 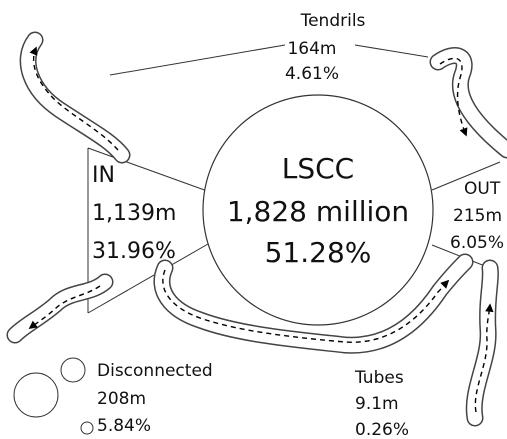 I want to click on disconnected-label: Disconnected, so click(x=155, y=371).